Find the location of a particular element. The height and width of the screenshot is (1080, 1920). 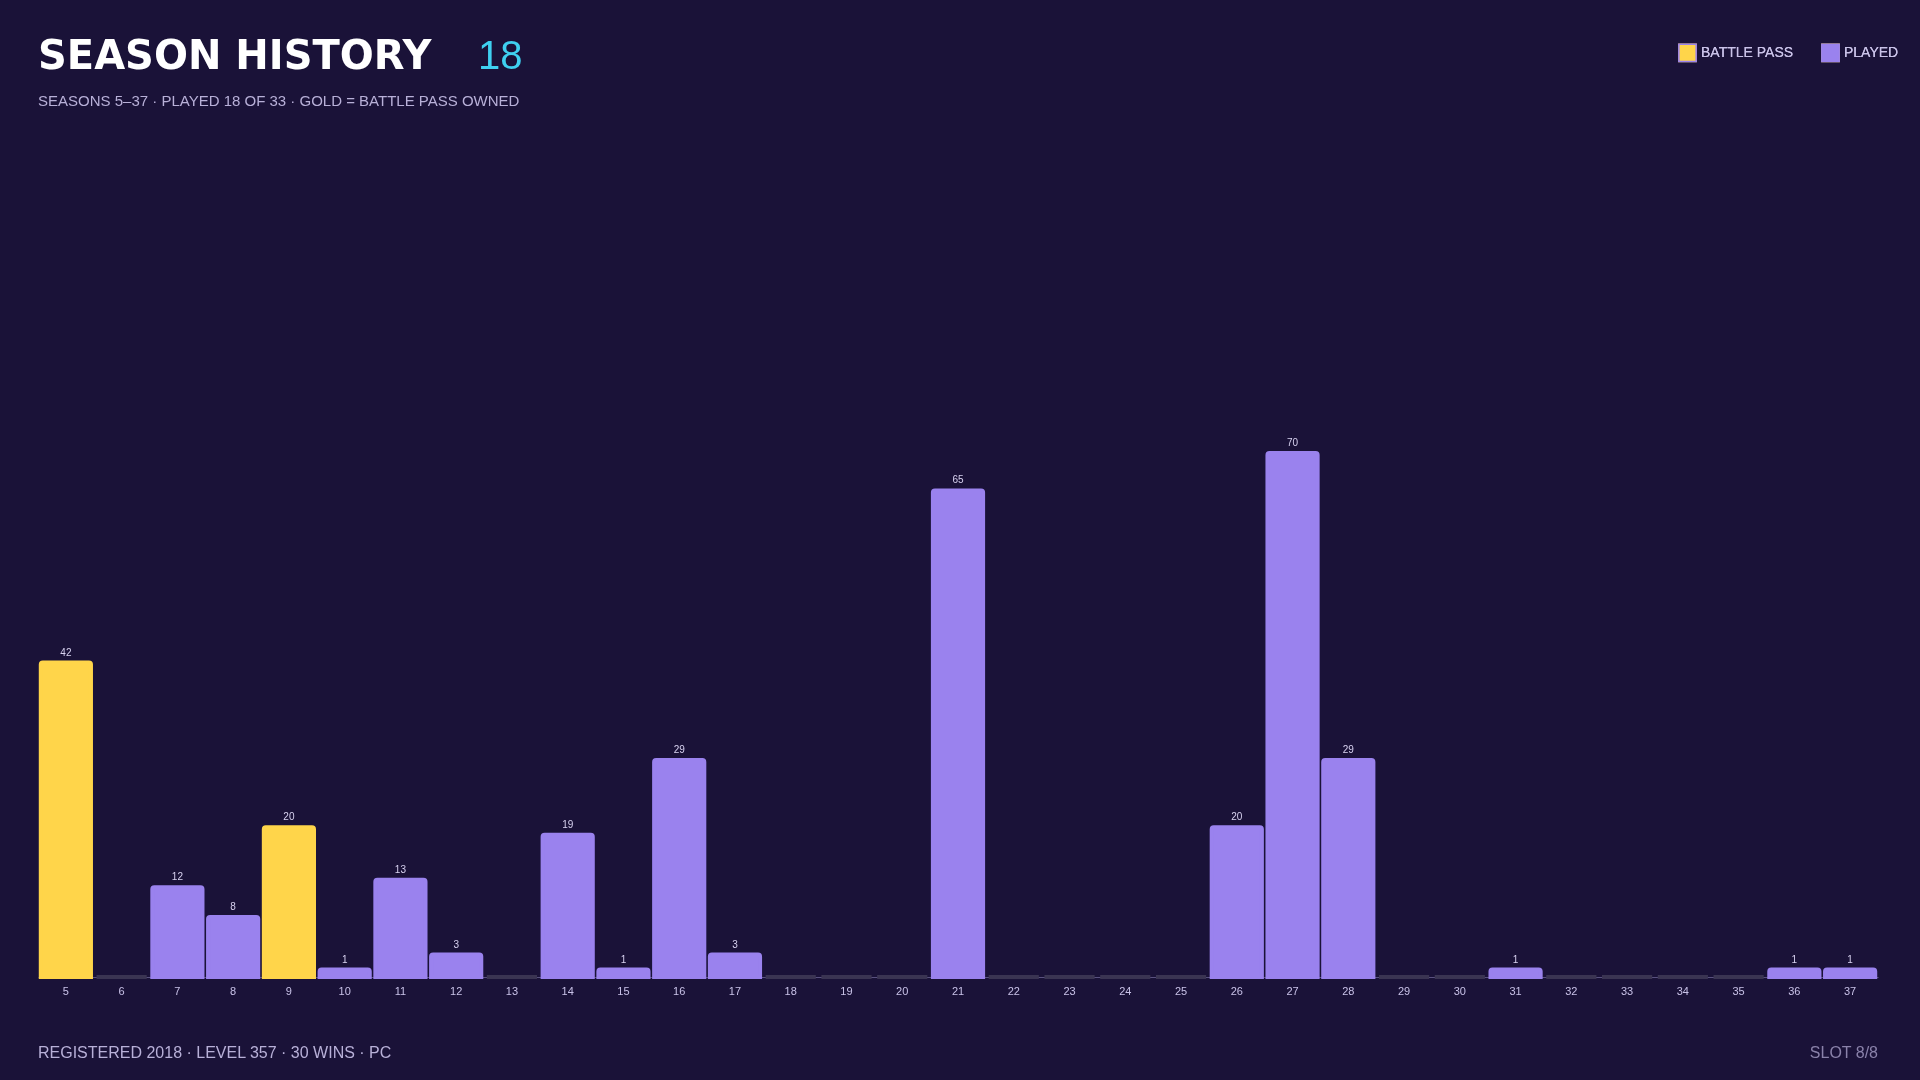

x-tick-label: 11 is located at coordinates (400, 990).